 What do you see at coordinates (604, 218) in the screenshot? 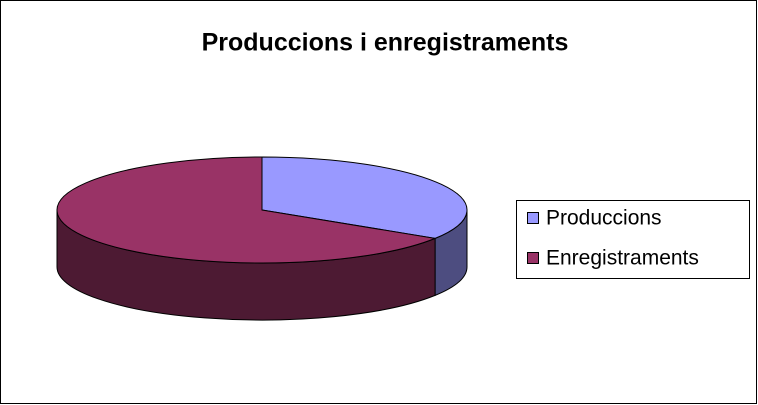
I see `legend-label: Produccions` at bounding box center [604, 218].